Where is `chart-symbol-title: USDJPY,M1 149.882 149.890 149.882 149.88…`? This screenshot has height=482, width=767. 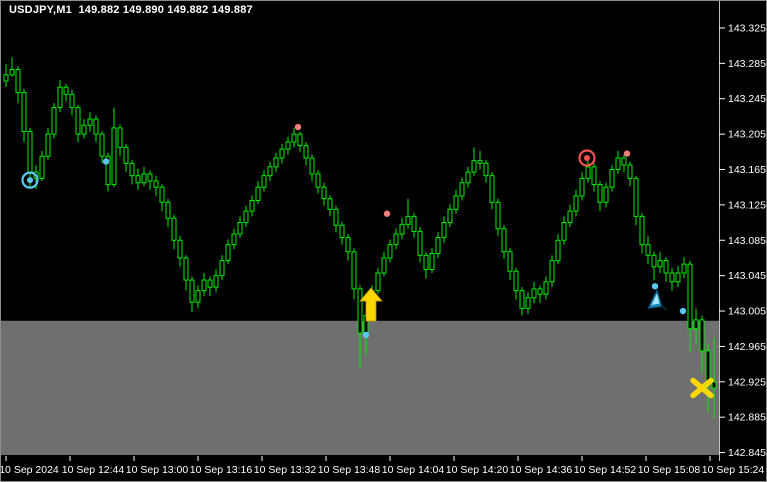 chart-symbol-title: USDJPY,M1 149.882 149.890 149.882 149.88… is located at coordinates (131, 10).